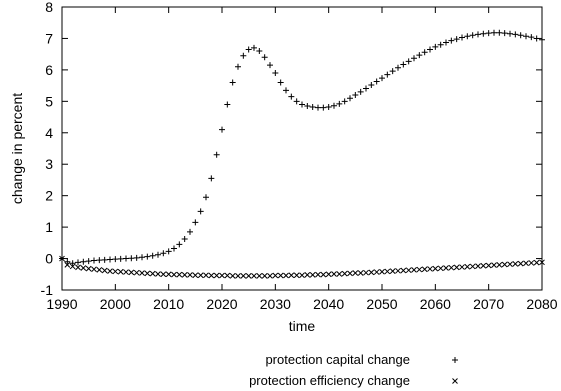 This screenshot has width=561, height=391. What do you see at coordinates (328, 304) in the screenshot?
I see `x-tick-label: 2040` at bounding box center [328, 304].